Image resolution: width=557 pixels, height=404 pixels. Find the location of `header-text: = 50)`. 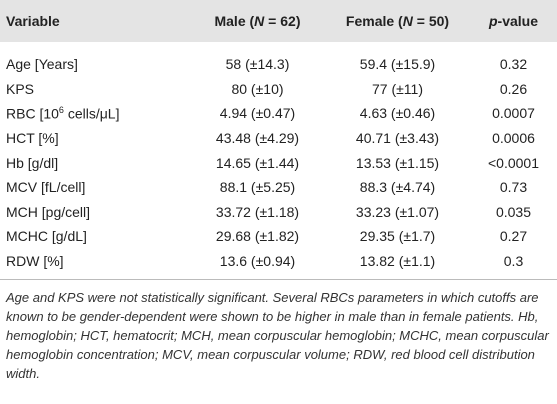

header-text: = 50) is located at coordinates (431, 21).